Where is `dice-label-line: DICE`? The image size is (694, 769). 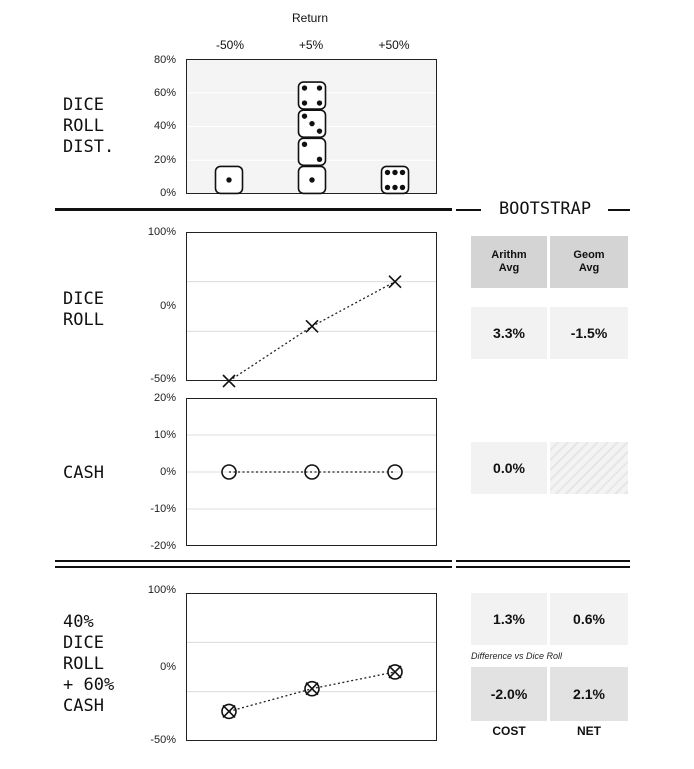
dice-label-line: DICE is located at coordinates (83, 299).